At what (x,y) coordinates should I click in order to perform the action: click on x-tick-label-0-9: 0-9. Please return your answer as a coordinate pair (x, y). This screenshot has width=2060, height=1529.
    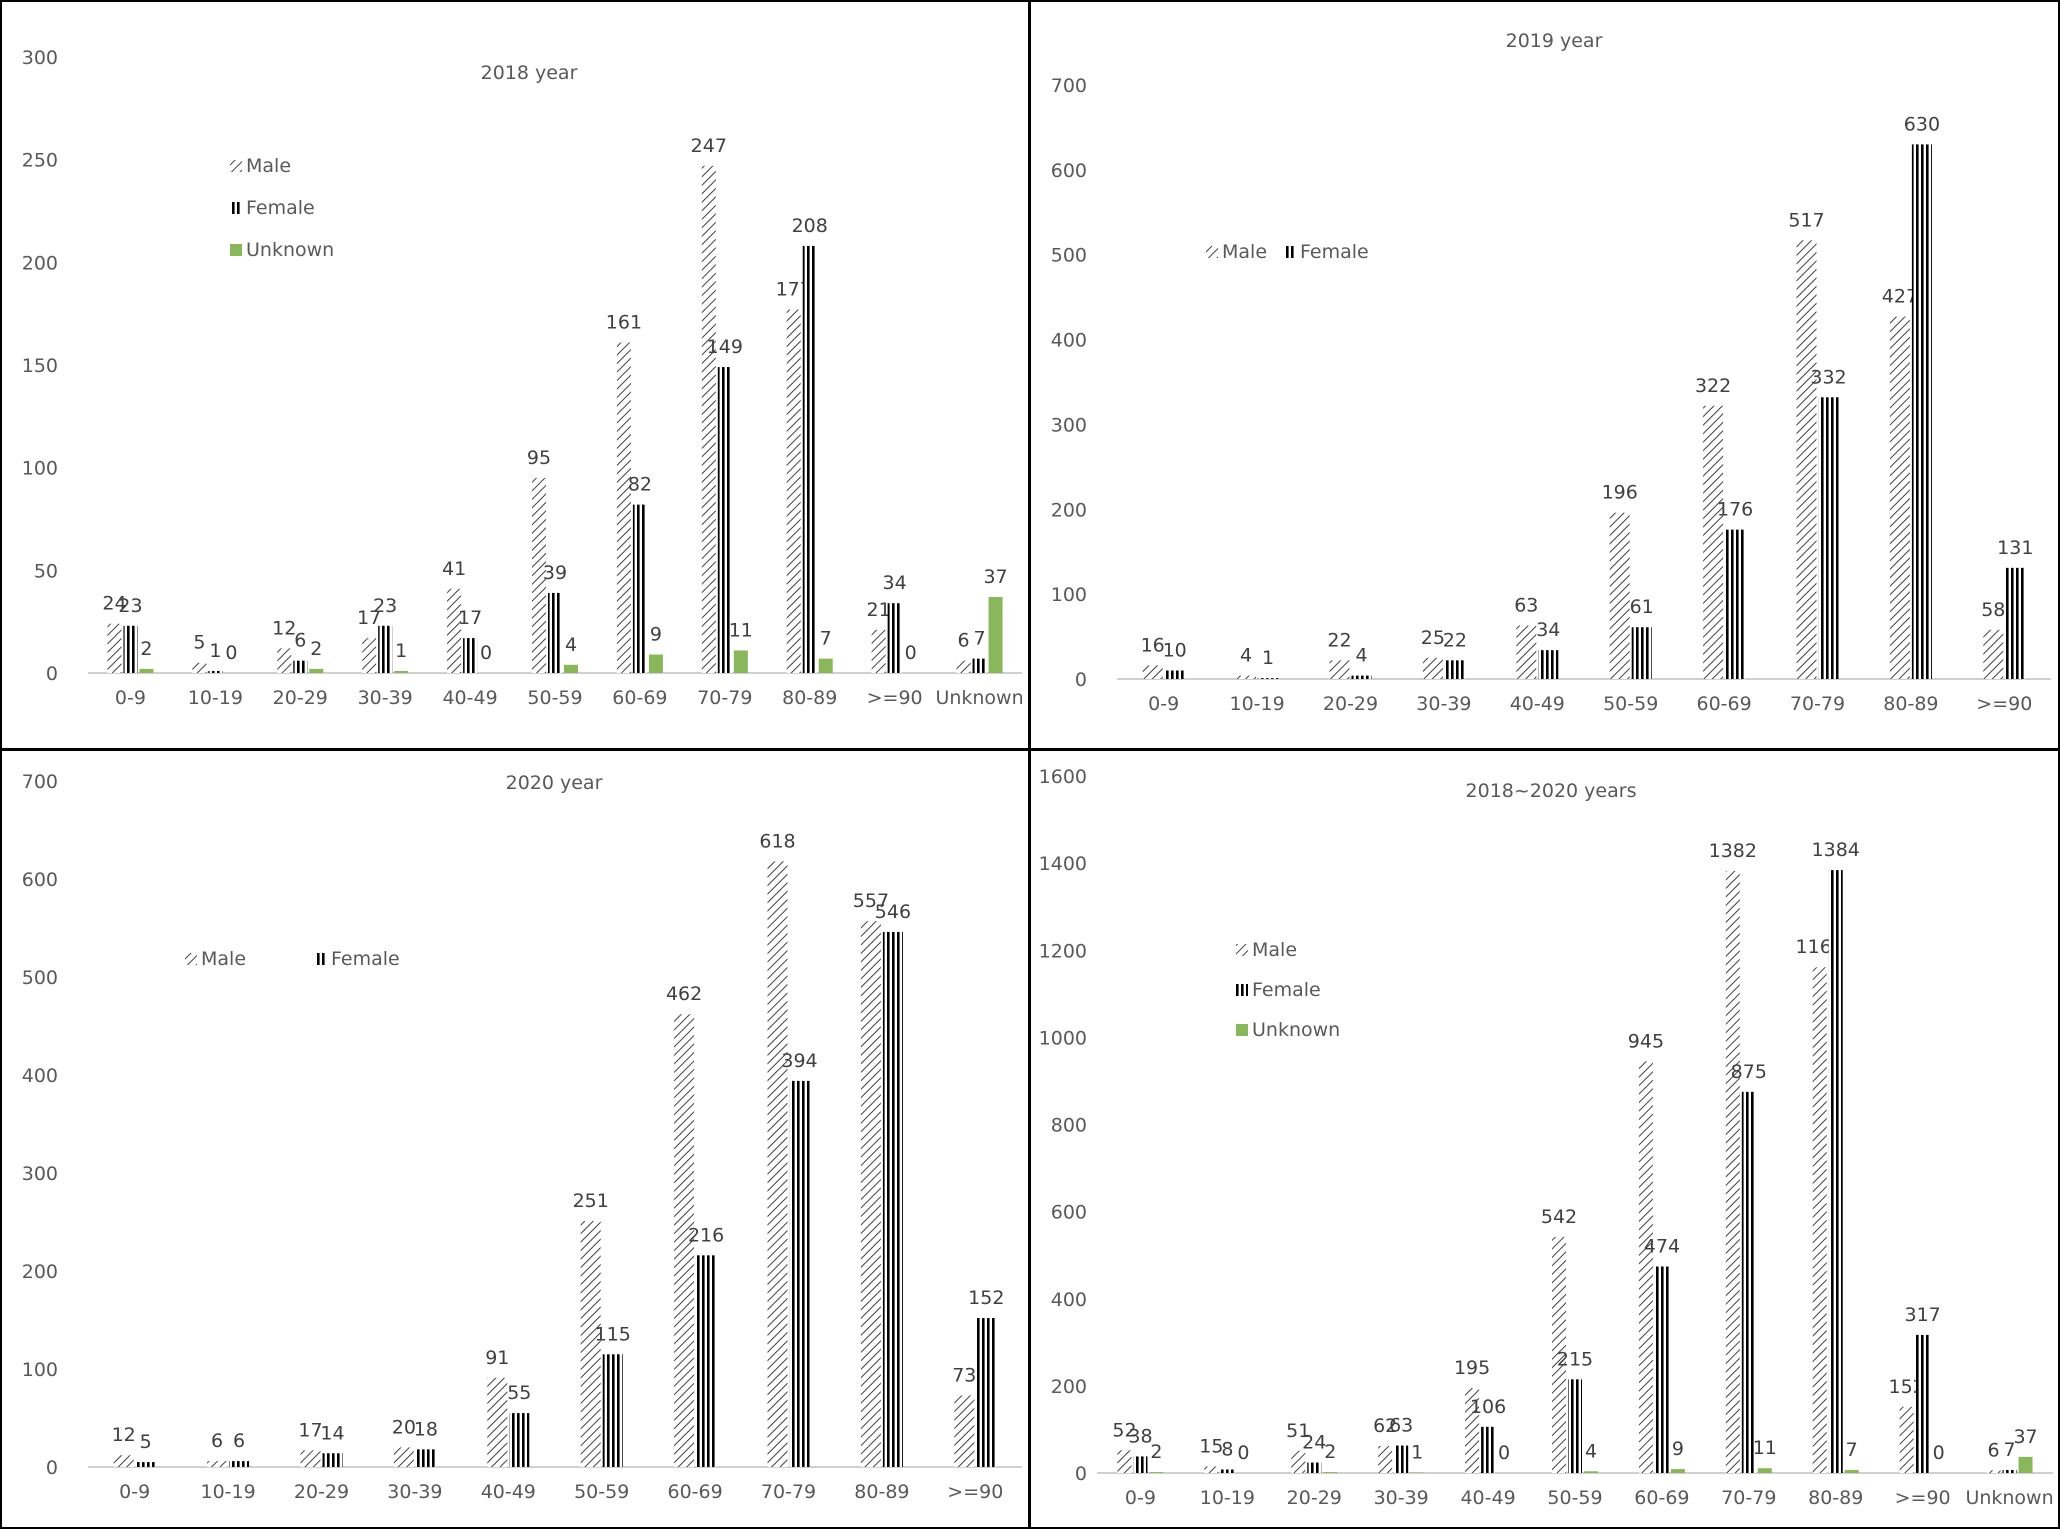
    Looking at the image, I should click on (130, 698).